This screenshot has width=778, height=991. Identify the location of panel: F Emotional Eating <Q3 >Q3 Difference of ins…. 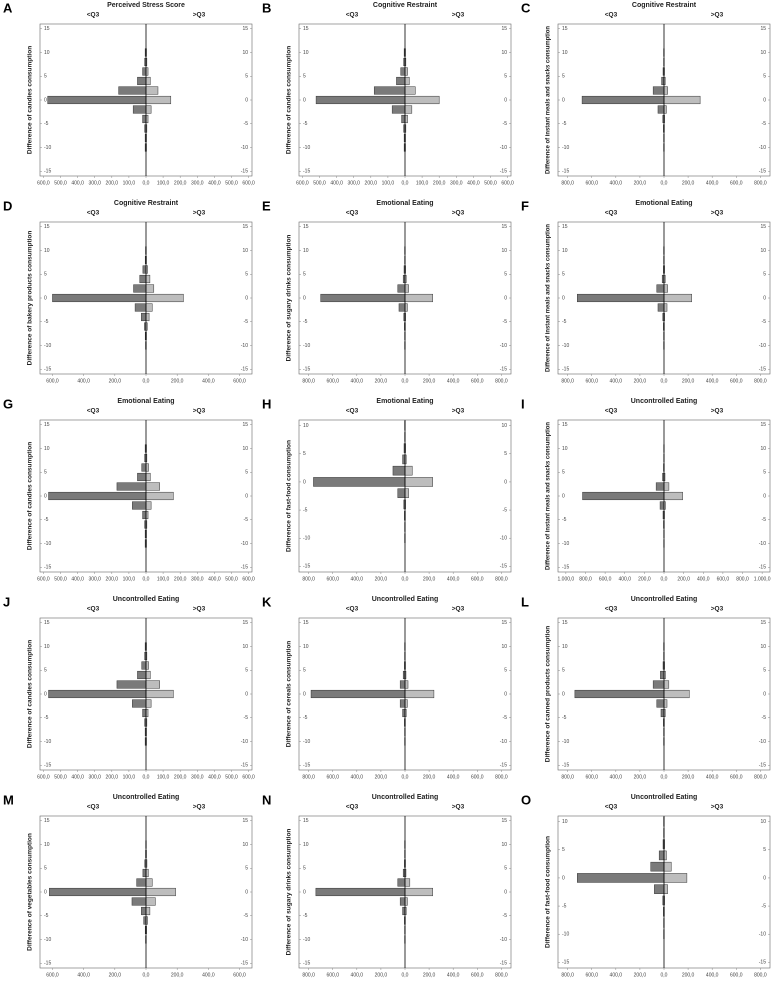
(646, 291).